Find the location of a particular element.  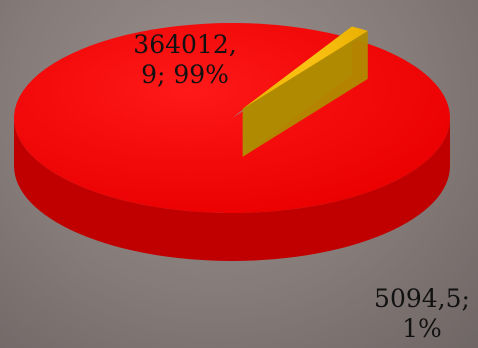

data-label-line: 9; 99% is located at coordinates (185, 74).